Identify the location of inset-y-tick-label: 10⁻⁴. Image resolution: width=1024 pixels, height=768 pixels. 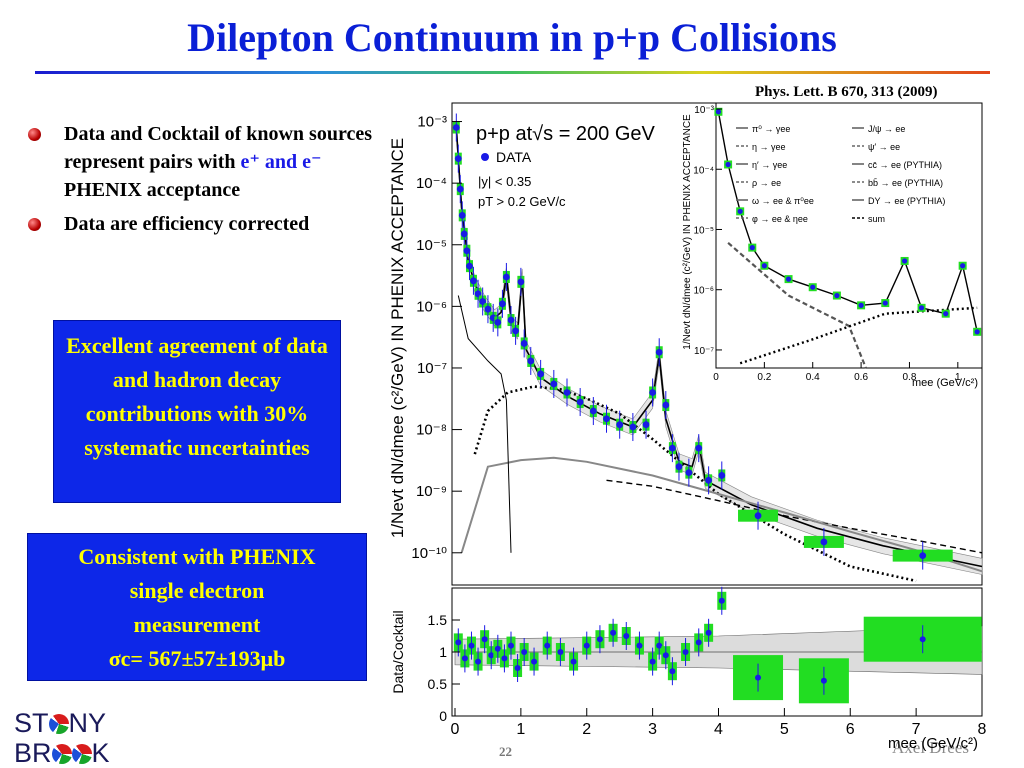
(703, 170).